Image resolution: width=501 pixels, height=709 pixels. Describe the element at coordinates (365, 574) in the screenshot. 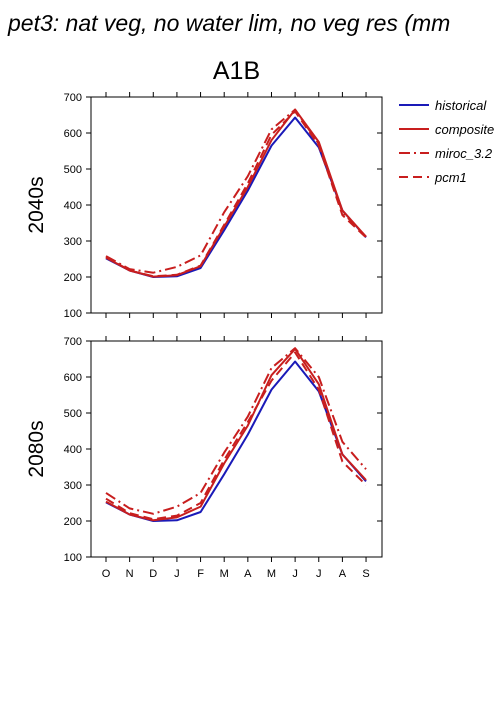

I see `x-tick-label: S` at that location.